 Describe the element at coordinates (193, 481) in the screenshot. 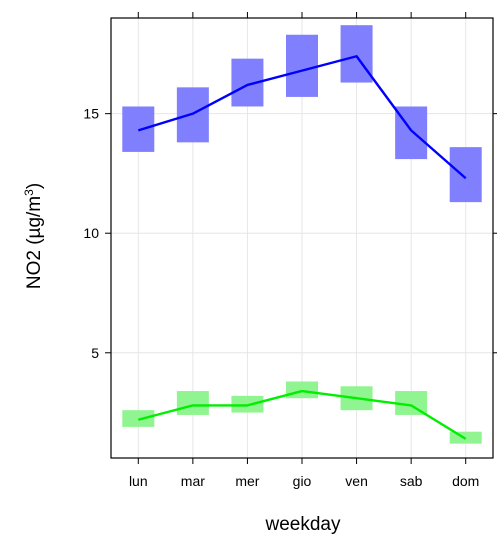

I see `x-tick-label: mar` at that location.